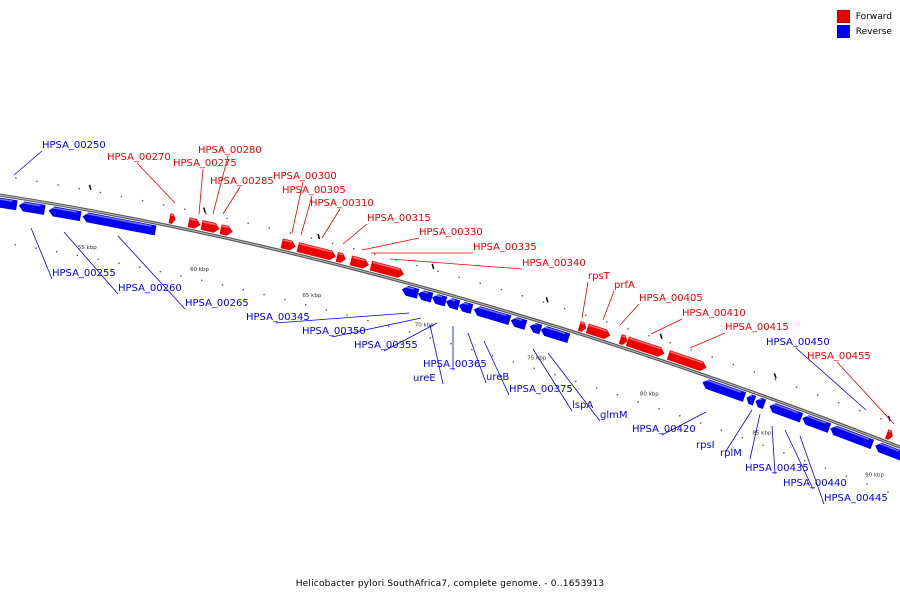 The height and width of the screenshot is (600, 900). What do you see at coordinates (497, 377) in the screenshot?
I see `gene-label: ureB` at bounding box center [497, 377].